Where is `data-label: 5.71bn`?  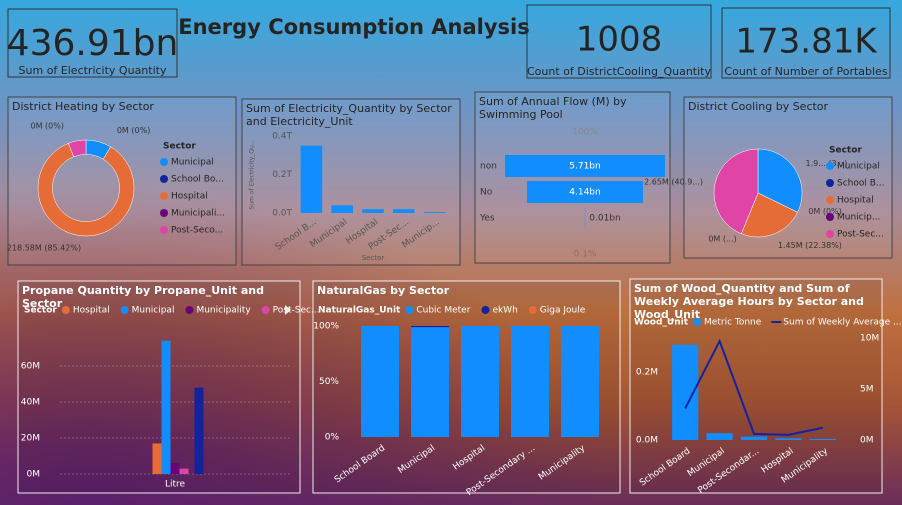 data-label: 5.71bn is located at coordinates (584, 167).